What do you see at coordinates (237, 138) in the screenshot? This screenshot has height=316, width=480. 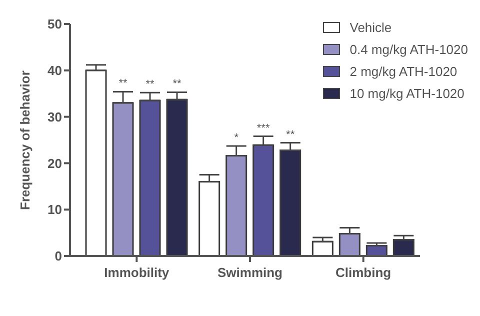 I see `data-label: *` at bounding box center [237, 138].